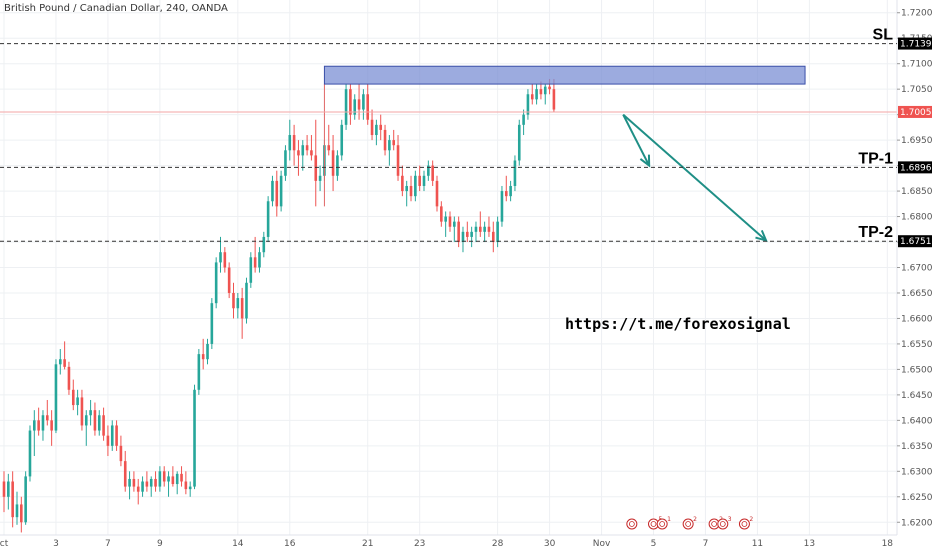 Image resolution: width=932 pixels, height=550 pixels. What do you see at coordinates (678, 324) in the screenshot?
I see `telegram-link-annotation: https://t.me/forexosignal` at bounding box center [678, 324].